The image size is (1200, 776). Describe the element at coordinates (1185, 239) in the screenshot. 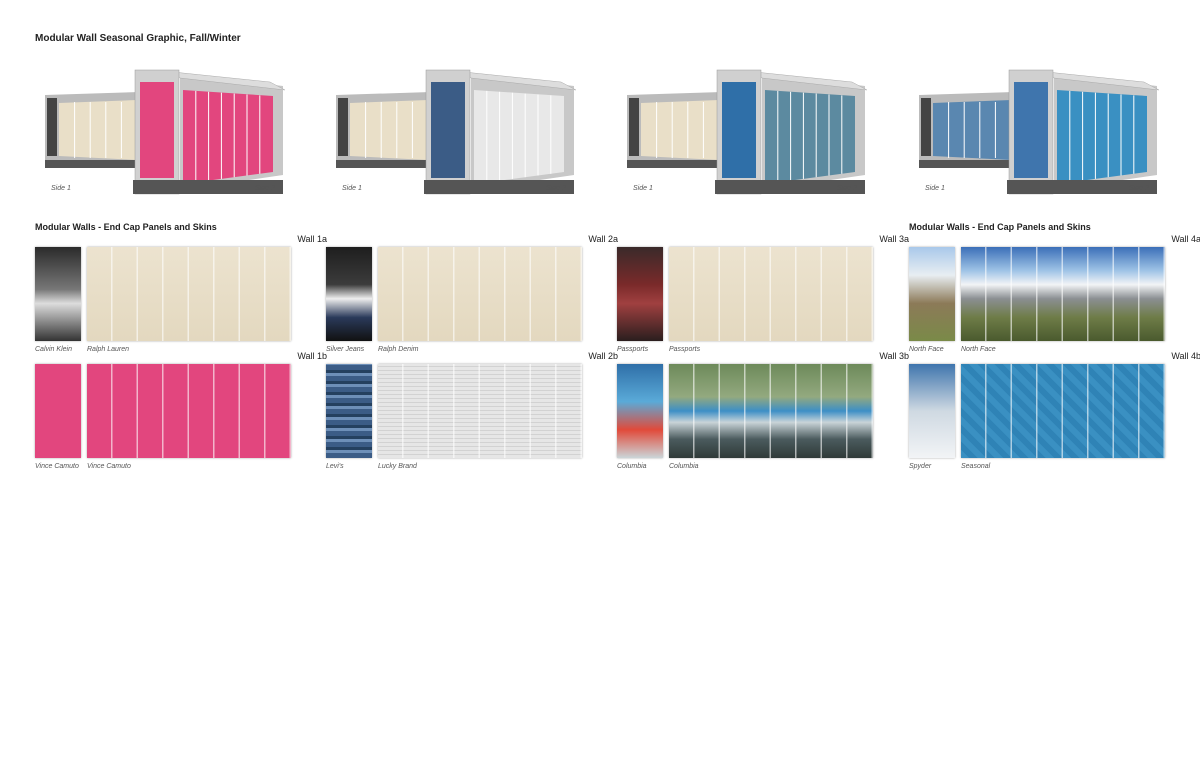

I see `wall-label: Wall 4a` at that location.